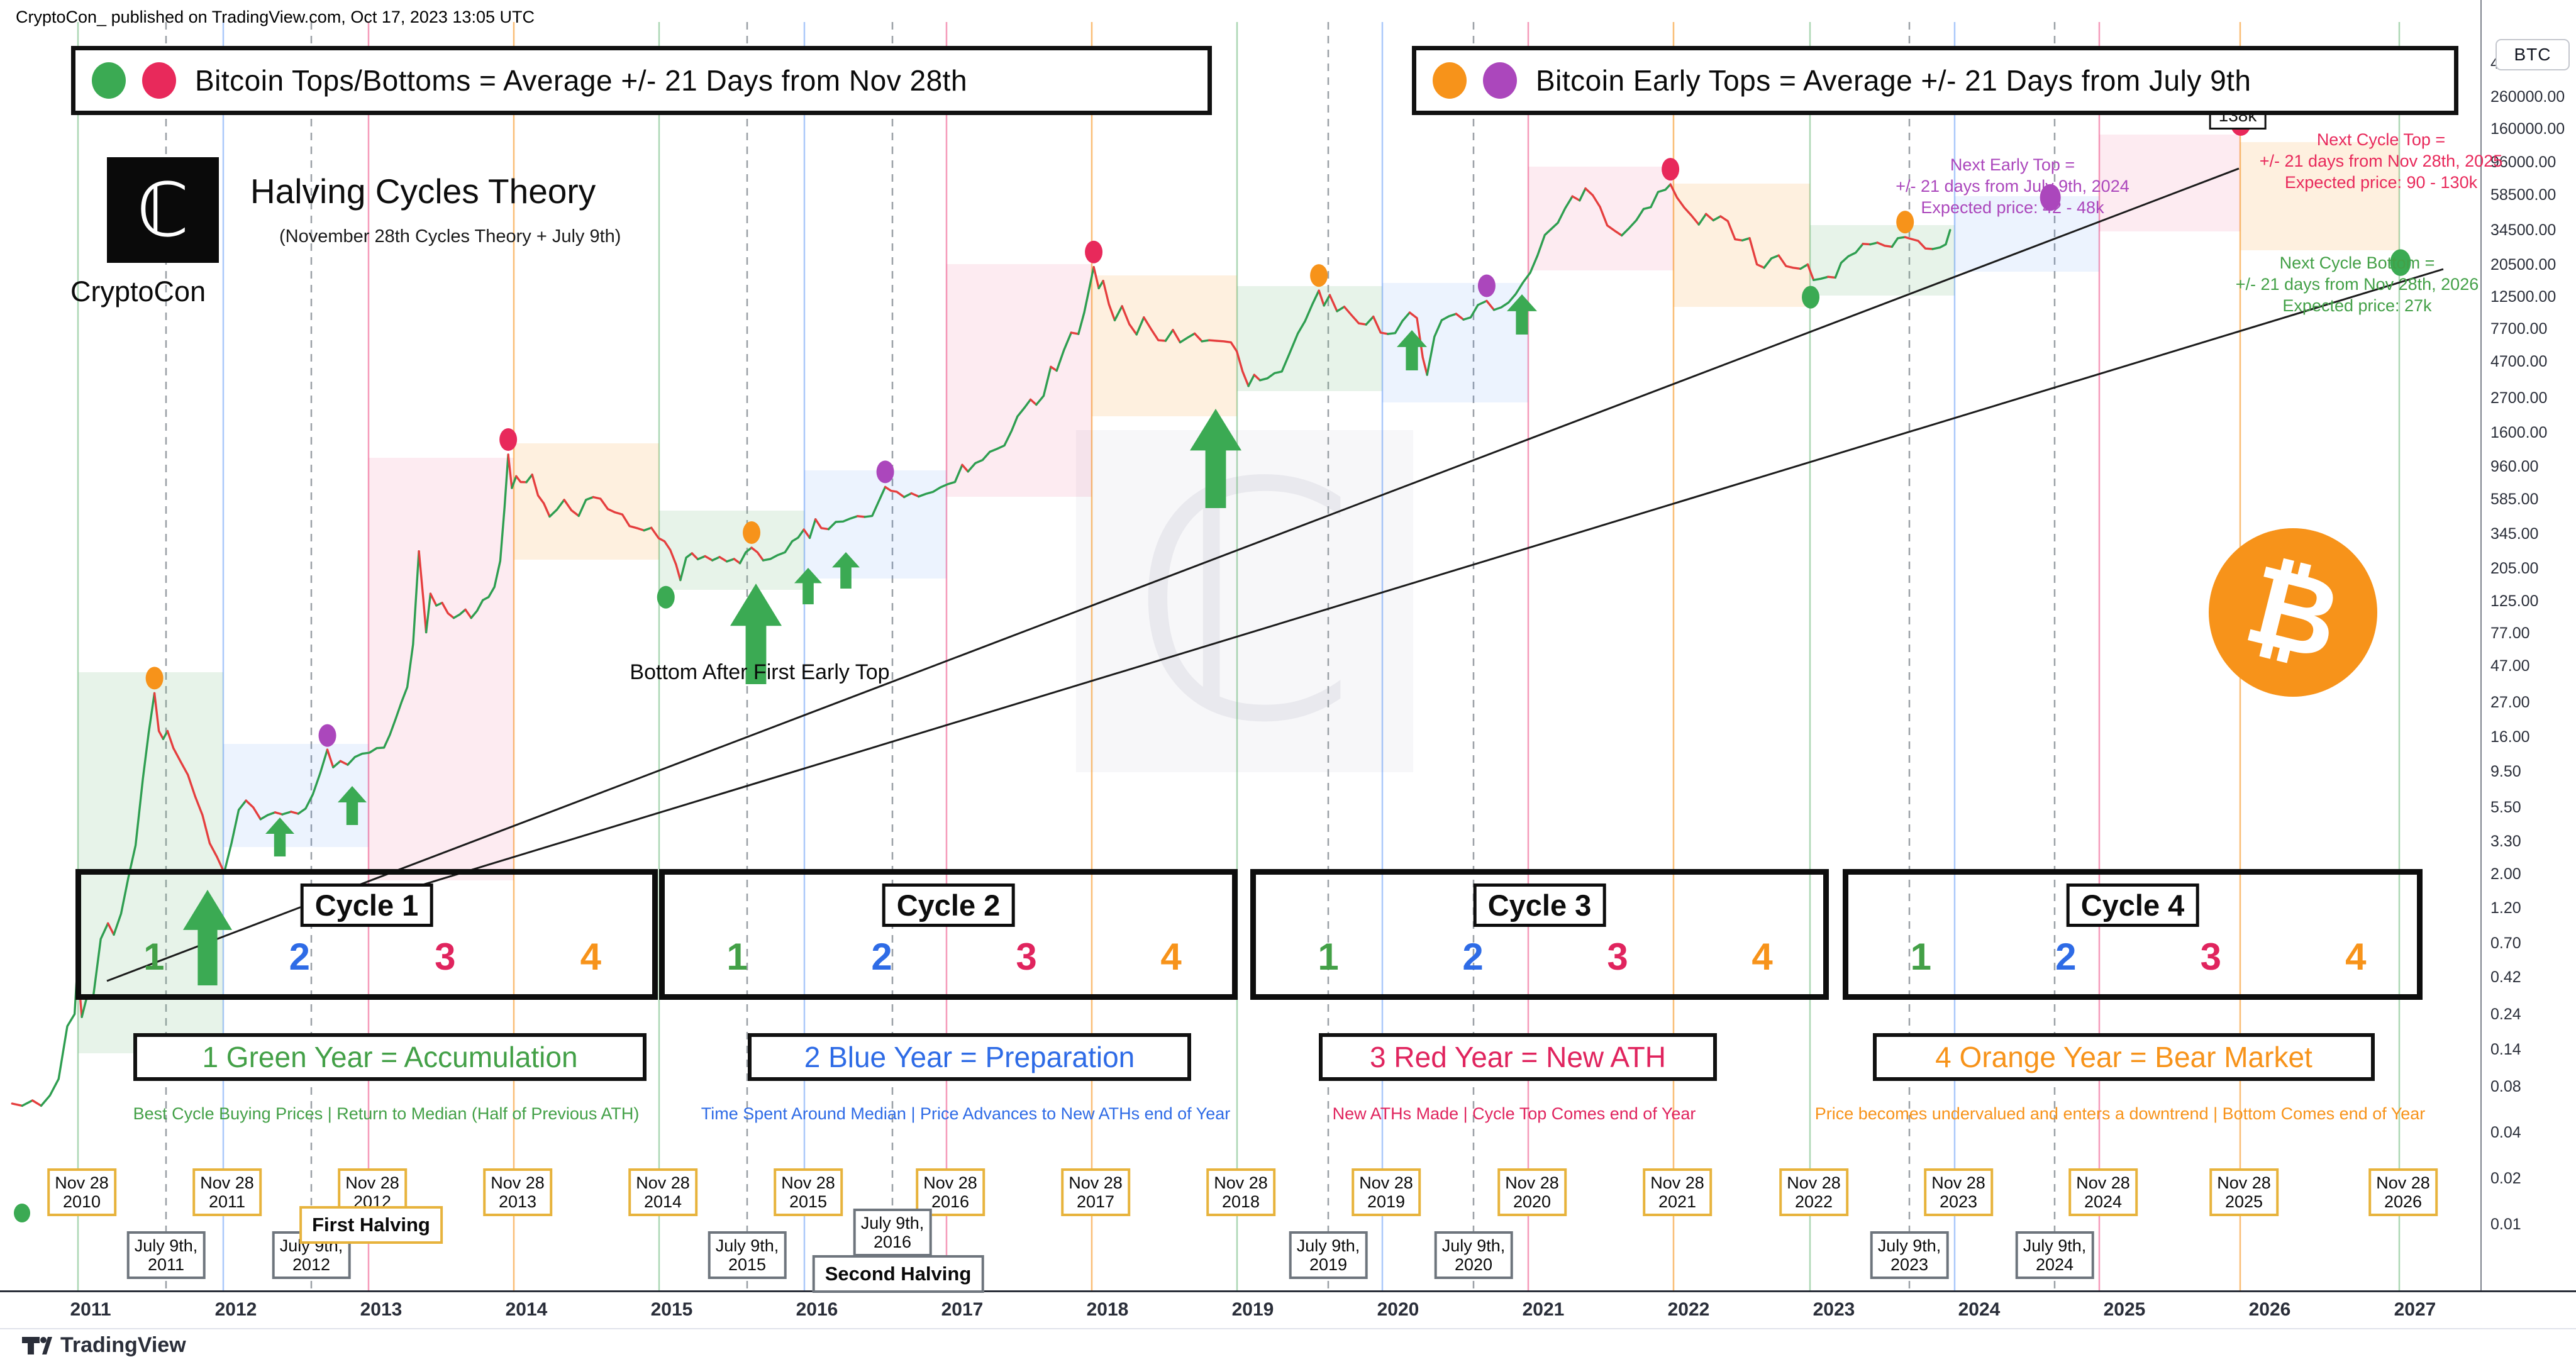  Describe the element at coordinates (2505, 841) in the screenshot. I see `price-tick: 3.30` at that location.